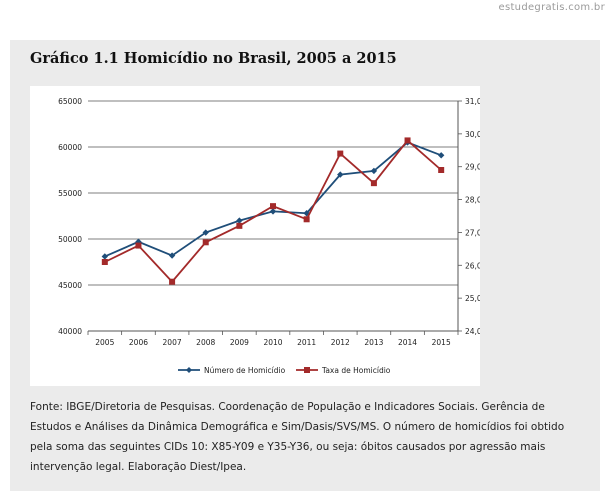 The image size is (611, 494). Describe the element at coordinates (472, 331) in the screenshot. I see `y-right-tick-label: 24,0` at that location.